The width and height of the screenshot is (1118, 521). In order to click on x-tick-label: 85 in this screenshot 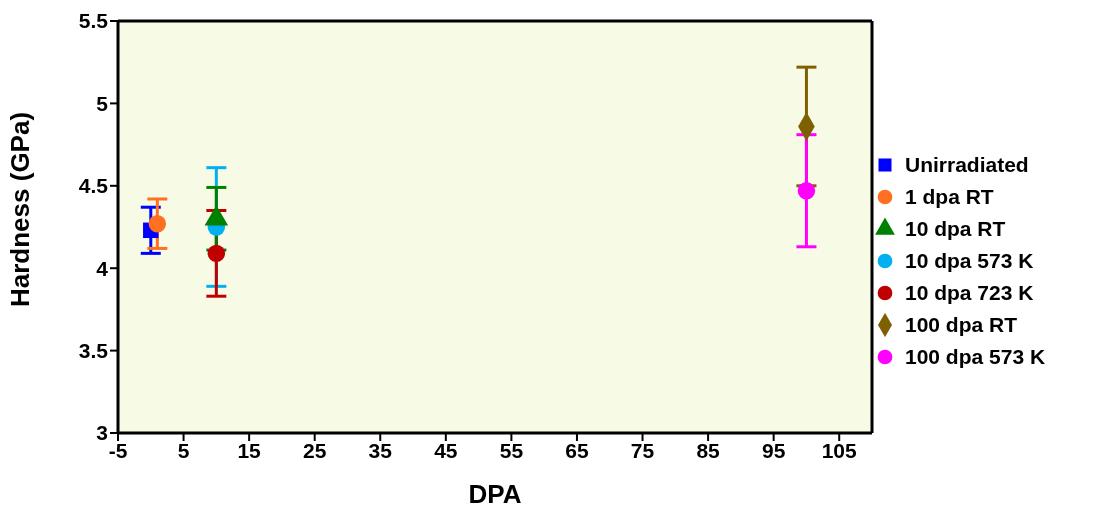, I will do `click(708, 450)`.